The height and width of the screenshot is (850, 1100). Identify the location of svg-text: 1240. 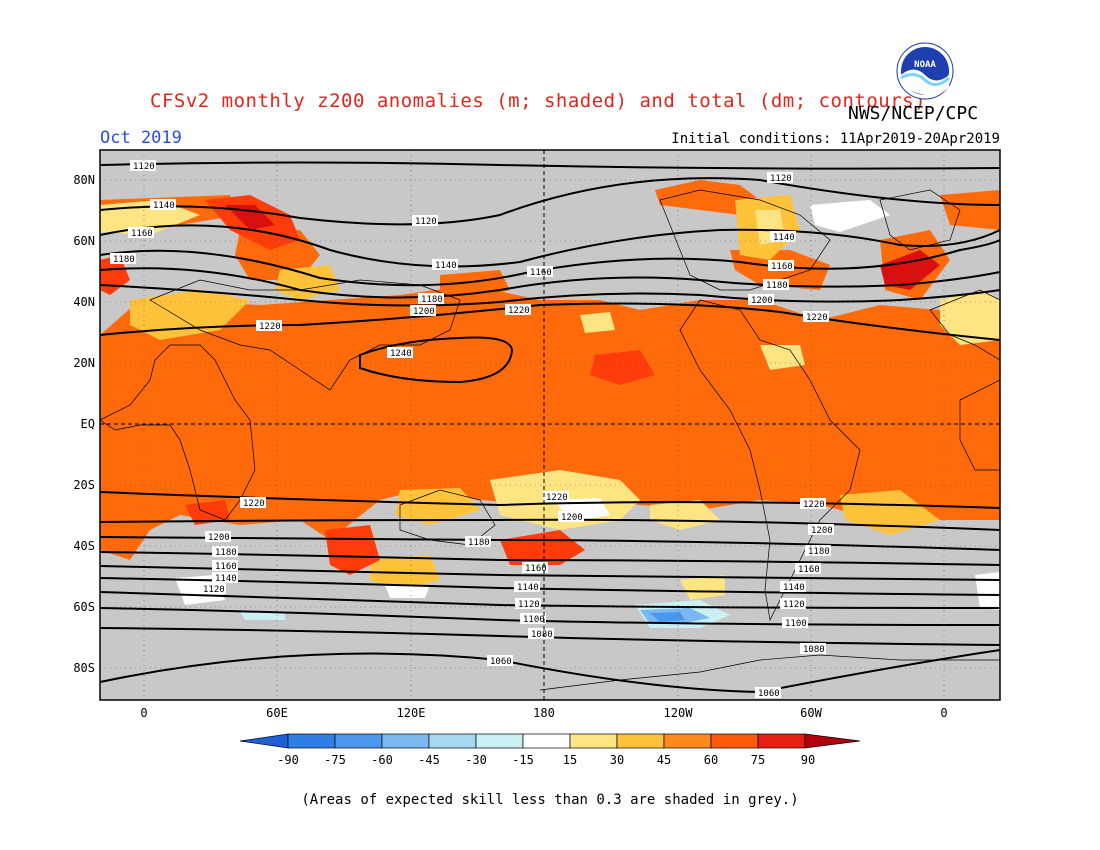
(401, 354).